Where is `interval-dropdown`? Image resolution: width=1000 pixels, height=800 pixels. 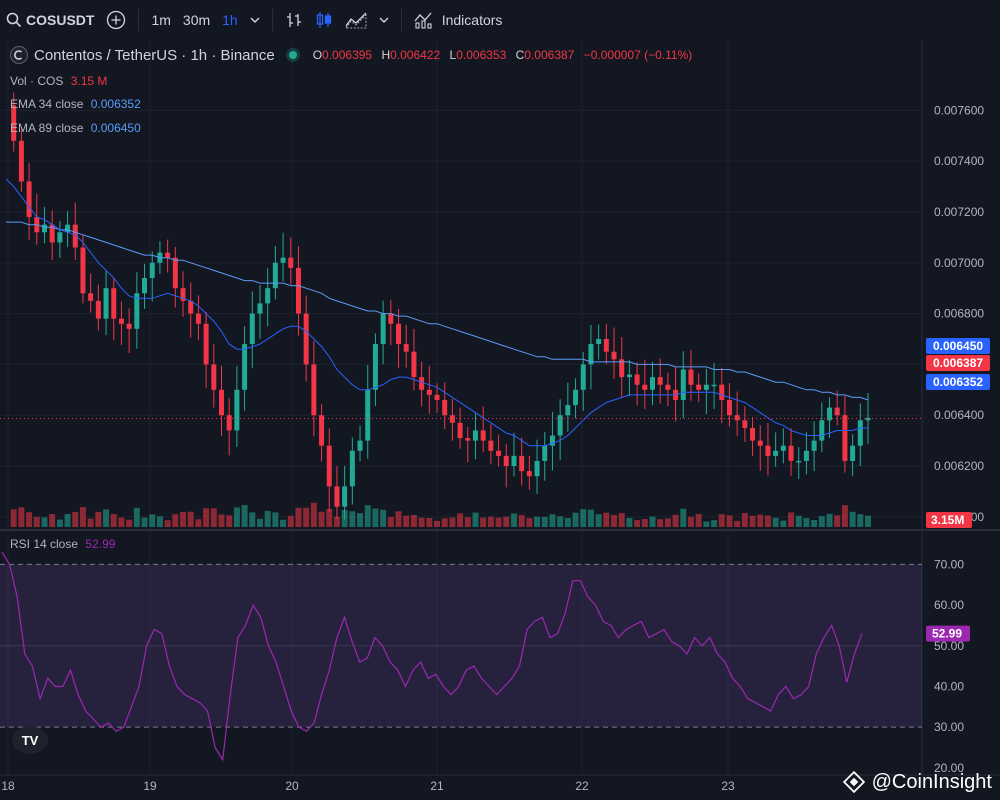 interval-dropdown is located at coordinates (255, 20).